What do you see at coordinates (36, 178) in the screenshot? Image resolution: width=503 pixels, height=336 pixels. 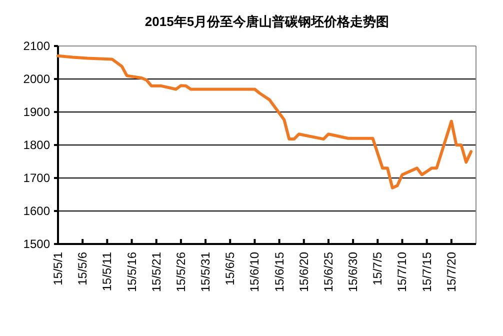 I see `y-tick-label: 1700` at bounding box center [36, 178].